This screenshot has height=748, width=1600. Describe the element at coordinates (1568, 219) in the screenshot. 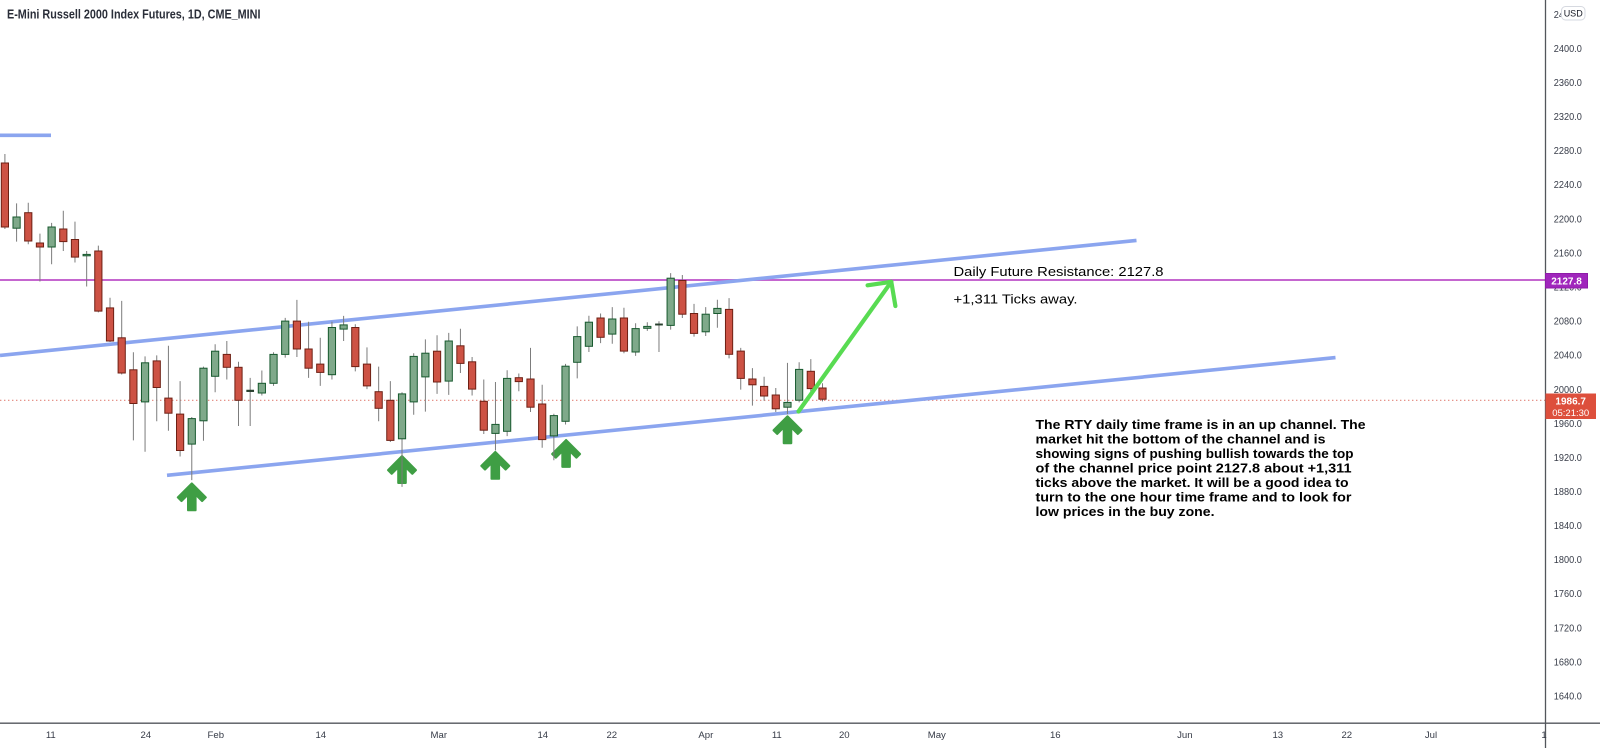

I see `svg-text: 2200.0` at that location.